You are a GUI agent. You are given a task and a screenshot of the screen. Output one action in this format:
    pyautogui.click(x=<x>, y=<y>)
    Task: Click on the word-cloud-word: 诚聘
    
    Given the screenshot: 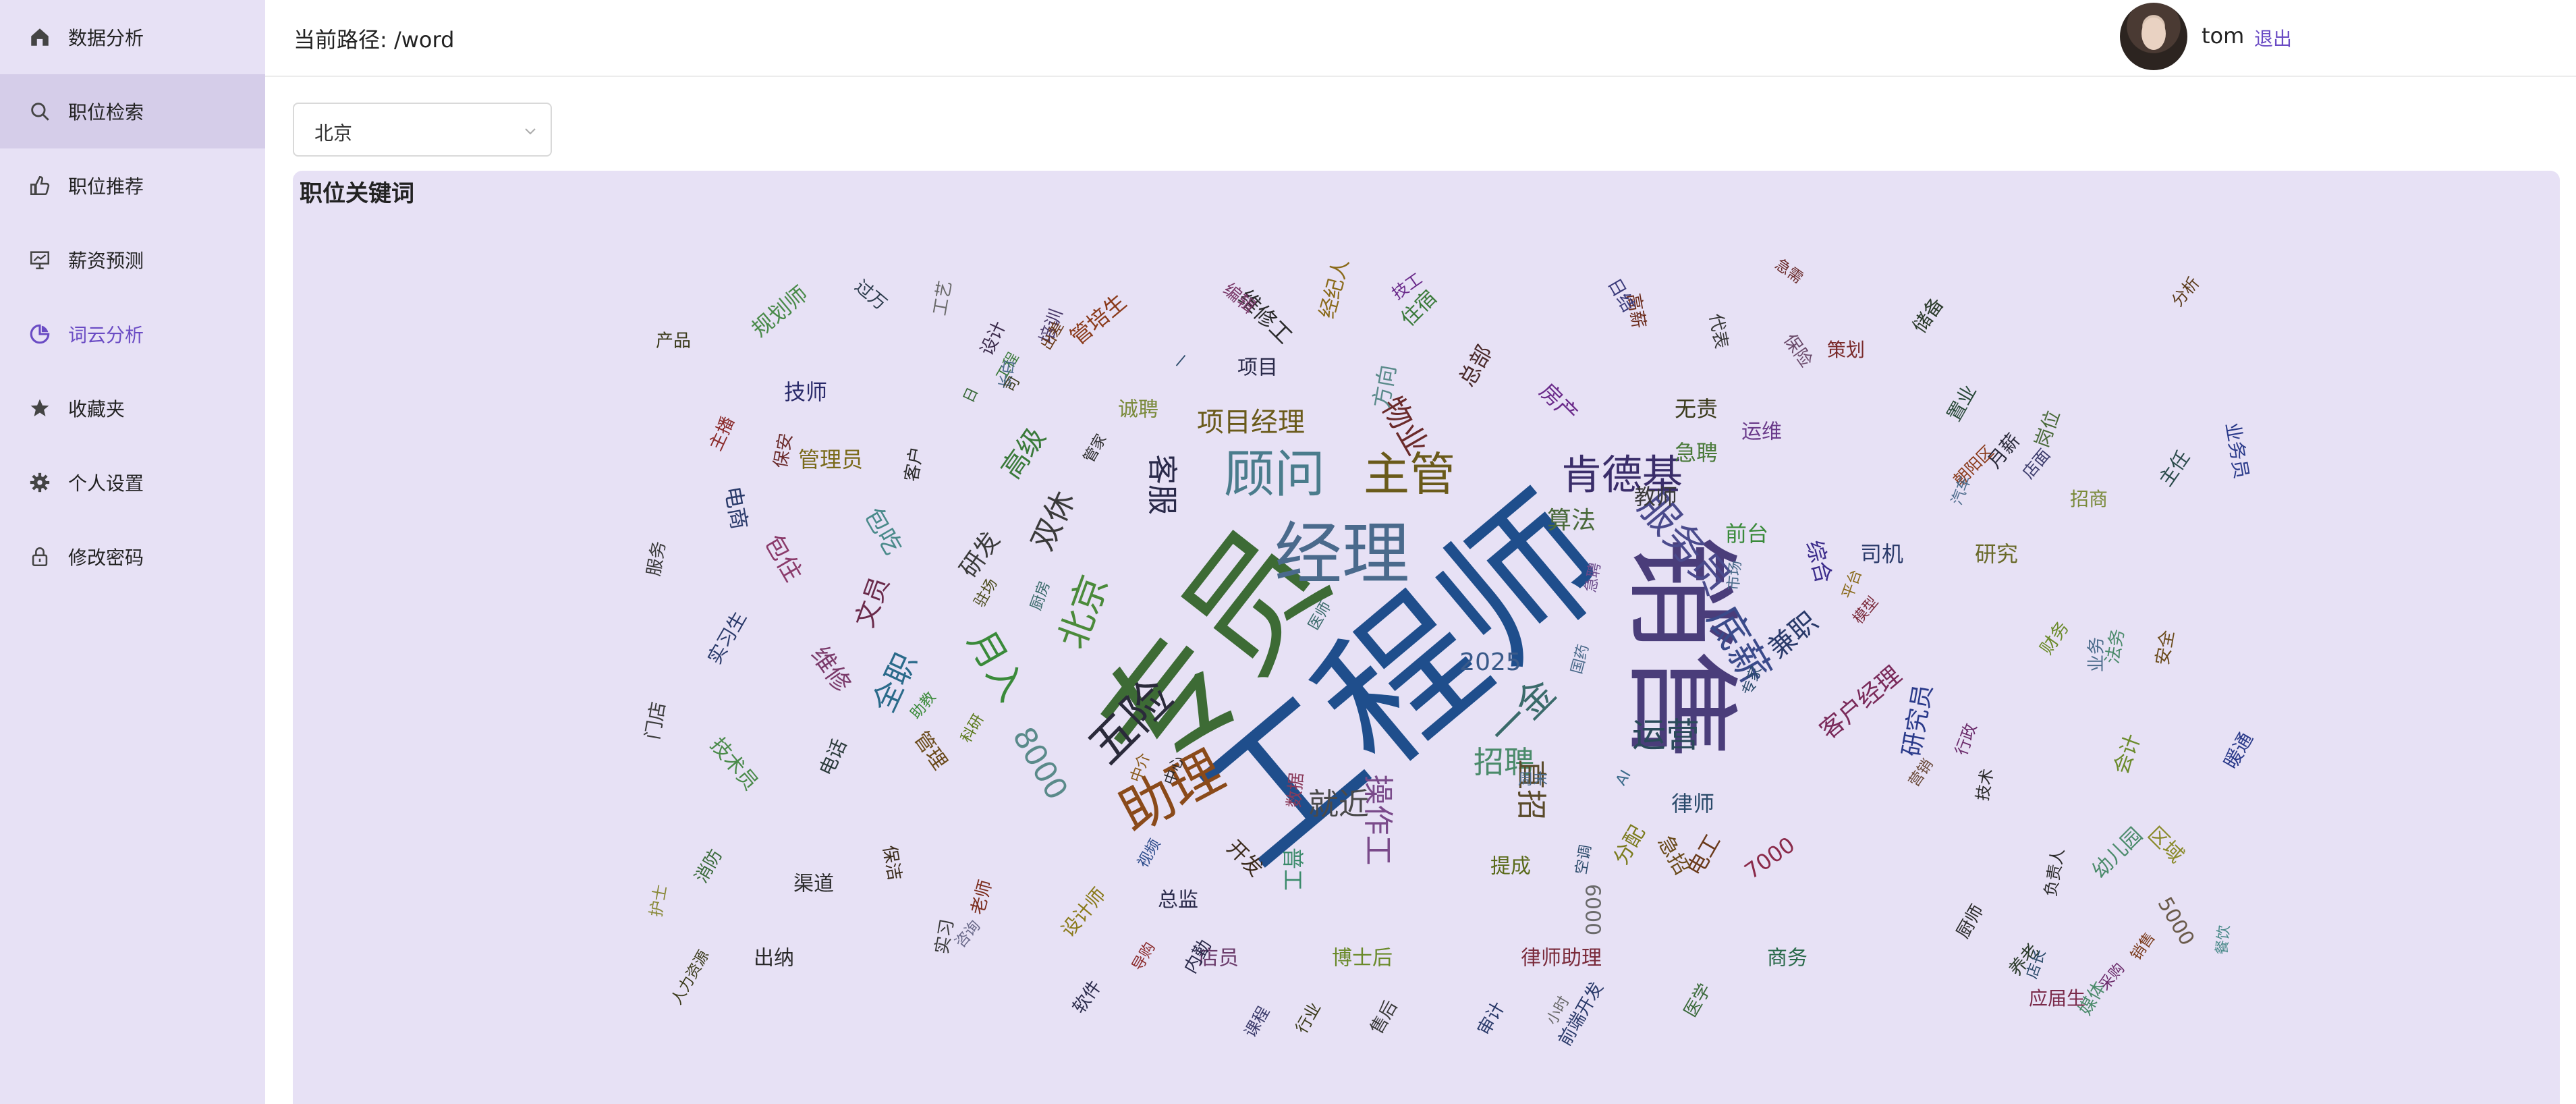 What is the action you would take?
    pyautogui.click(x=1138, y=410)
    